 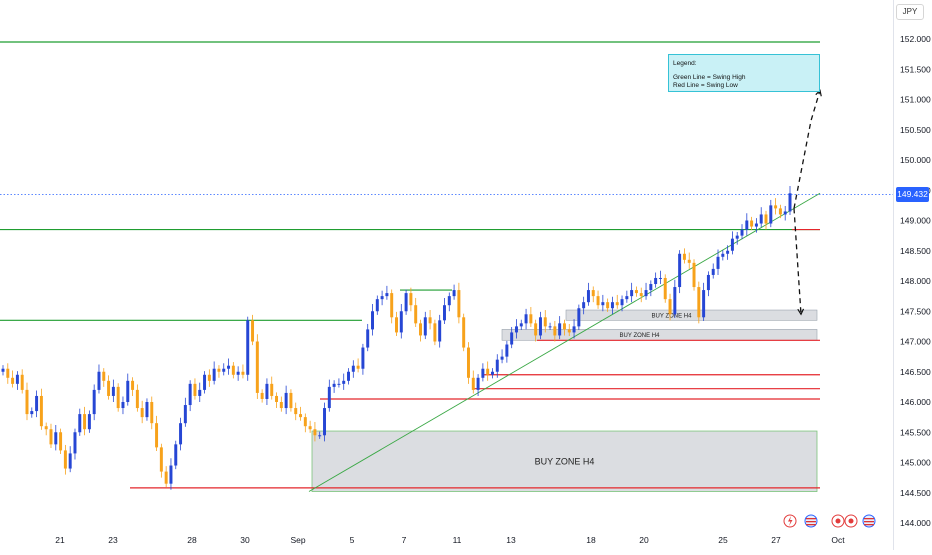 I want to click on buy-zone-rect, so click(x=659, y=335).